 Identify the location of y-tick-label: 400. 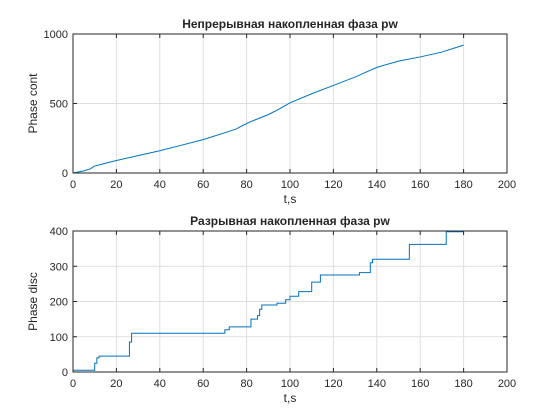
(59, 232).